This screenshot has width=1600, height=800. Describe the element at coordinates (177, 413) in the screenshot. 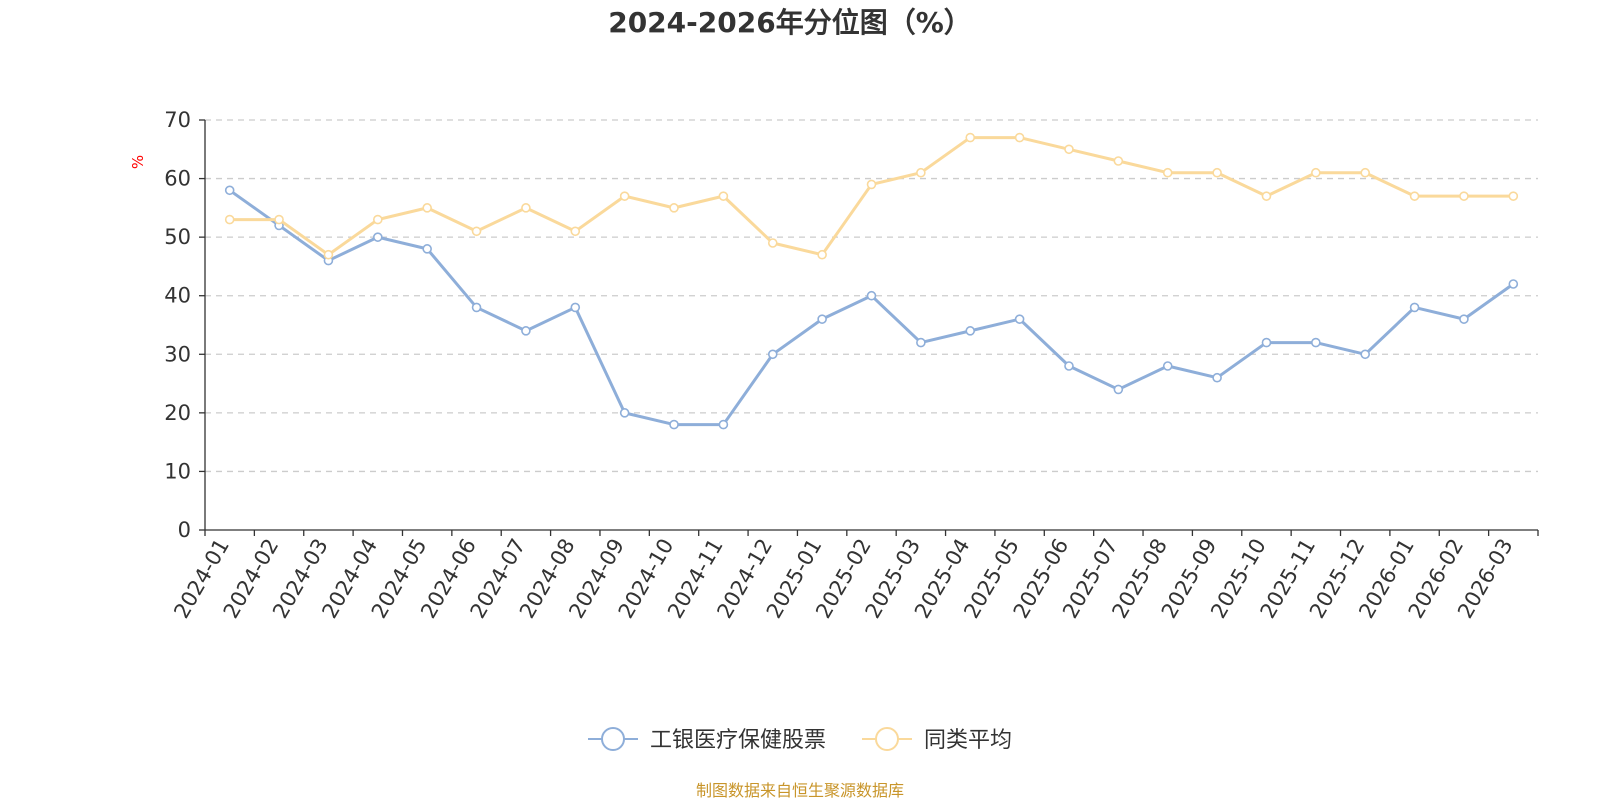

I see `y-tick-label: 20` at that location.